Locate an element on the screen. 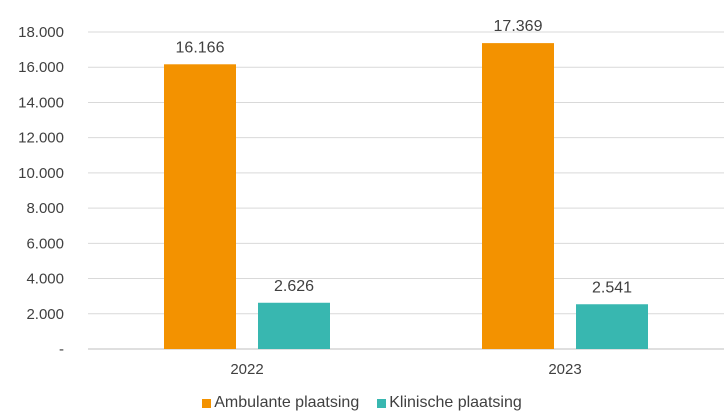 The height and width of the screenshot is (414, 724). y-tick-label-7: 14.000 is located at coordinates (41, 102).